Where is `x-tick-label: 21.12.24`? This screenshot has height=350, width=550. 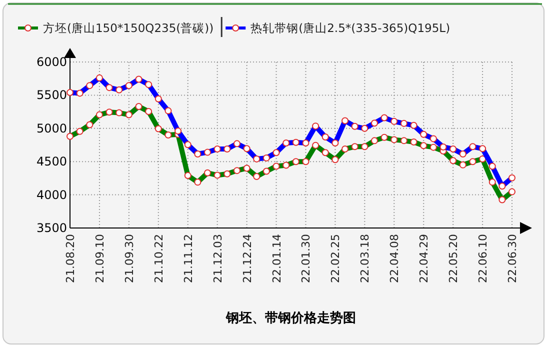
x-tick-label: 21.12.24 is located at coordinates (247, 258).